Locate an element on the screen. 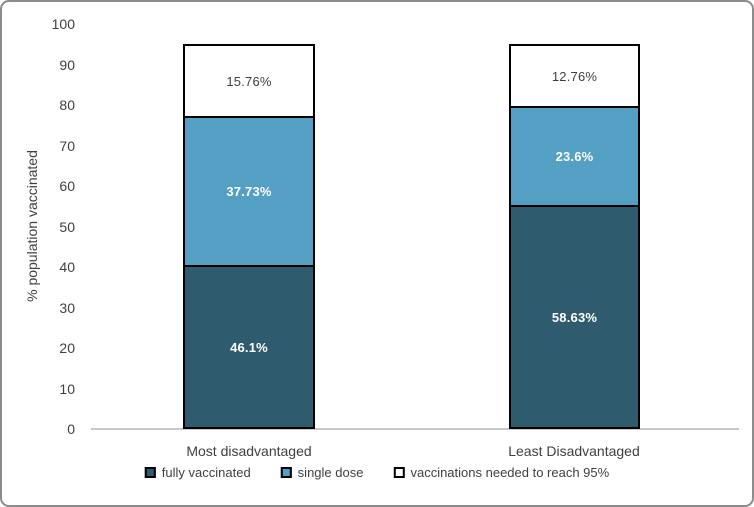  y-tick-label: 50 is located at coordinates (67, 226).